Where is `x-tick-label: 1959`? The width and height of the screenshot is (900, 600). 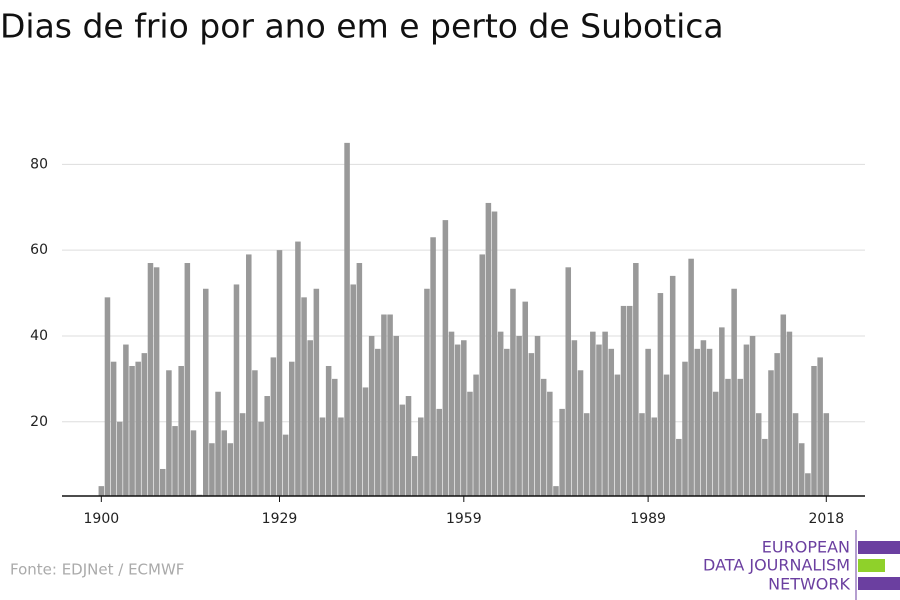 x-tick-label: 1959 is located at coordinates (464, 519).